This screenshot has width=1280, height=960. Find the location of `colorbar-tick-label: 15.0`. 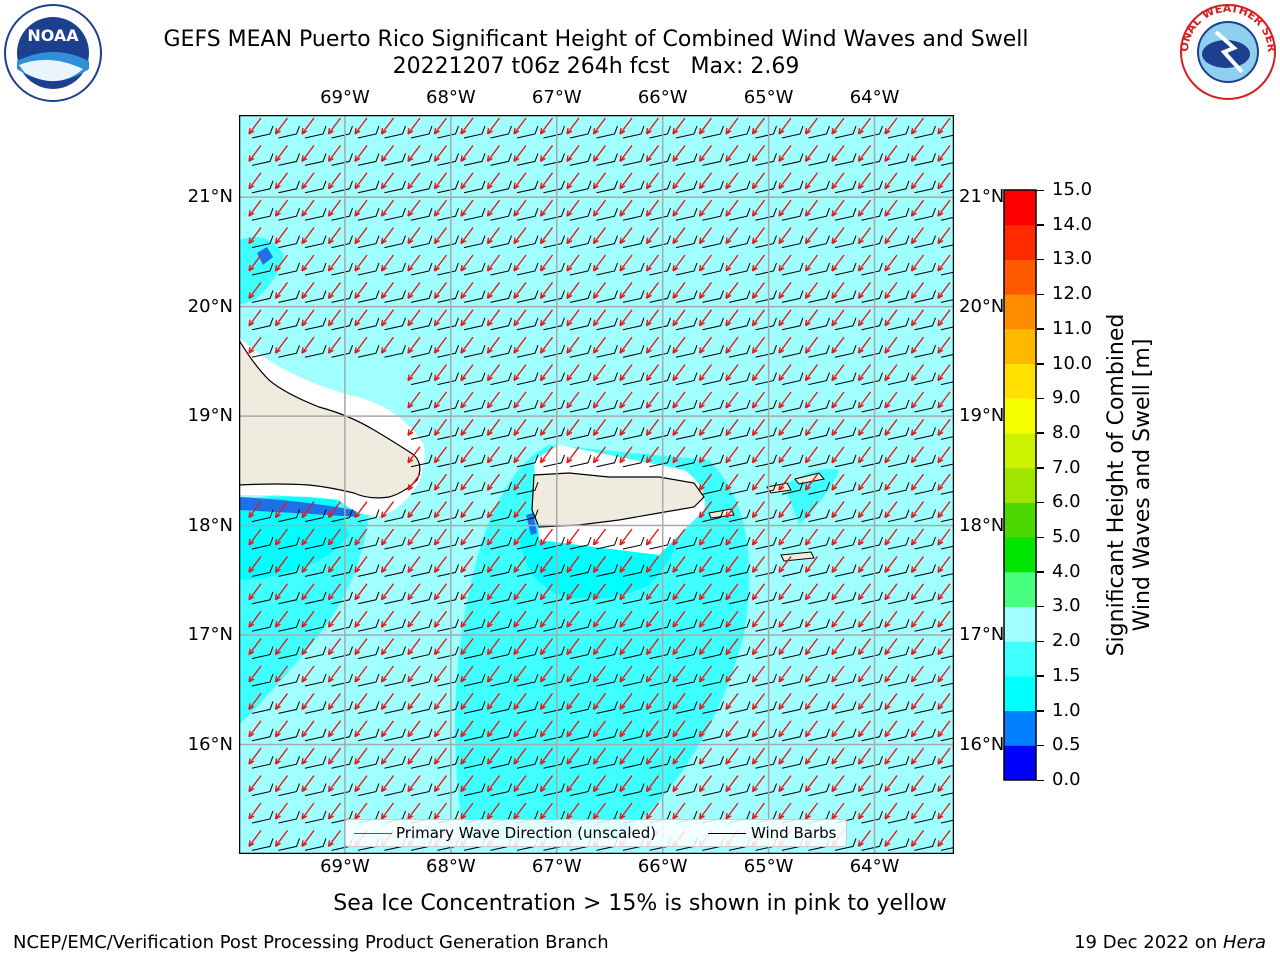

colorbar-tick-label: 15.0 is located at coordinates (1072, 189).